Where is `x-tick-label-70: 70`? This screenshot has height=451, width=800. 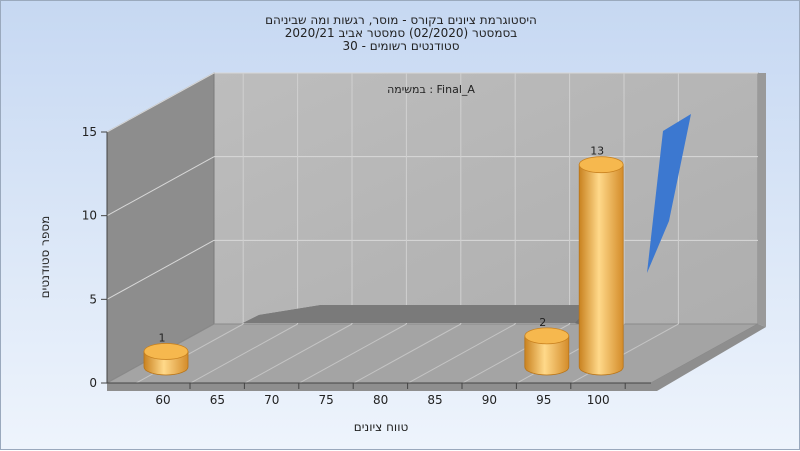
x-tick-label-70: 70 is located at coordinates (271, 400).